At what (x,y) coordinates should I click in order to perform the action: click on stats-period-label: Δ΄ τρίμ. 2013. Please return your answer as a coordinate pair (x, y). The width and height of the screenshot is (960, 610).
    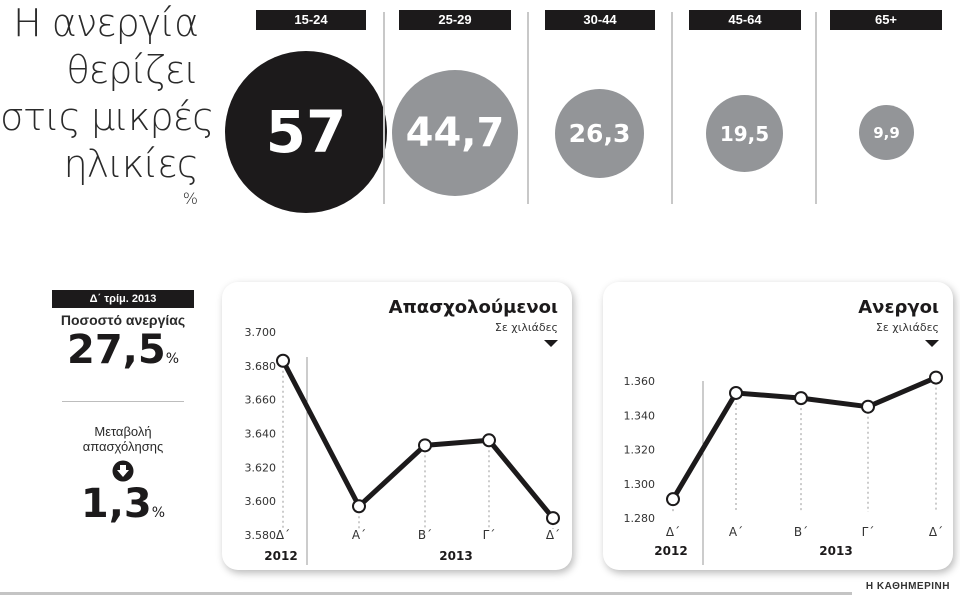
    Looking at the image, I should click on (123, 299).